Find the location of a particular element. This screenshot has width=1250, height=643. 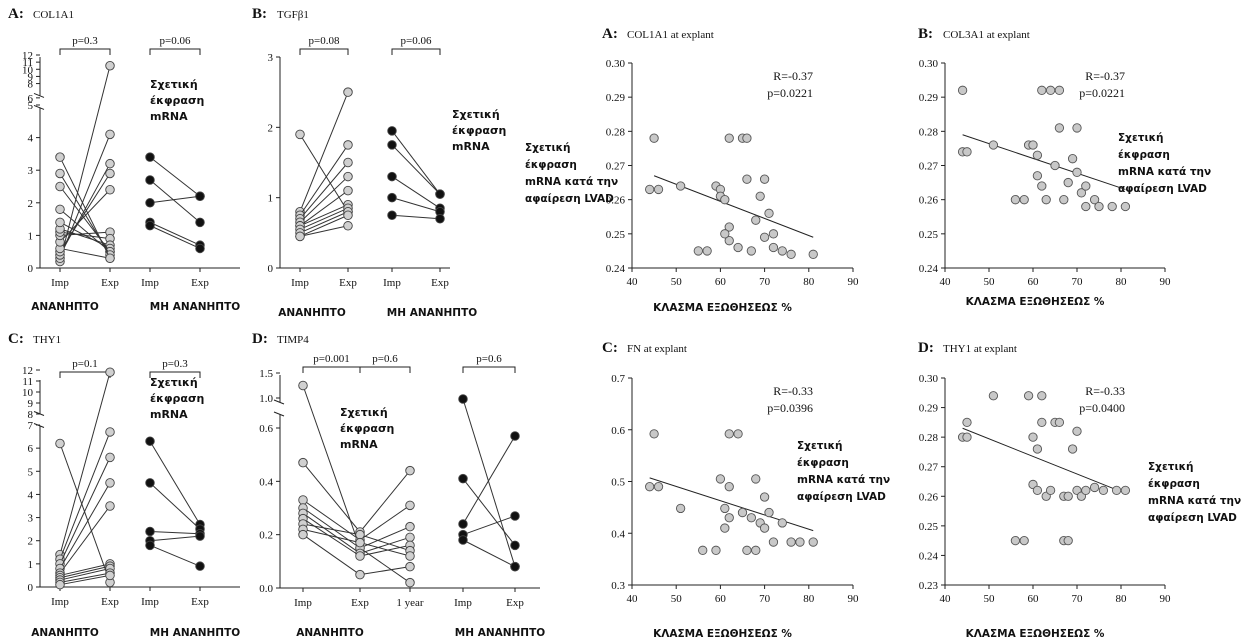

ylabel-col3a1-explant: Σχετική is located at coordinates (1141, 138).